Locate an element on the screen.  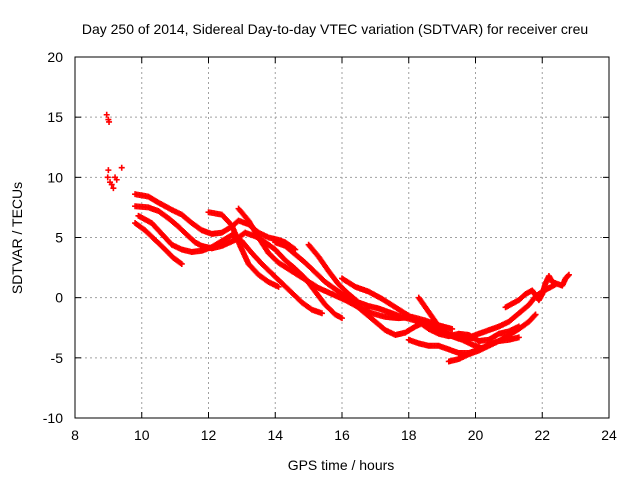
y-tick-label: -5 is located at coordinates (57, 358).